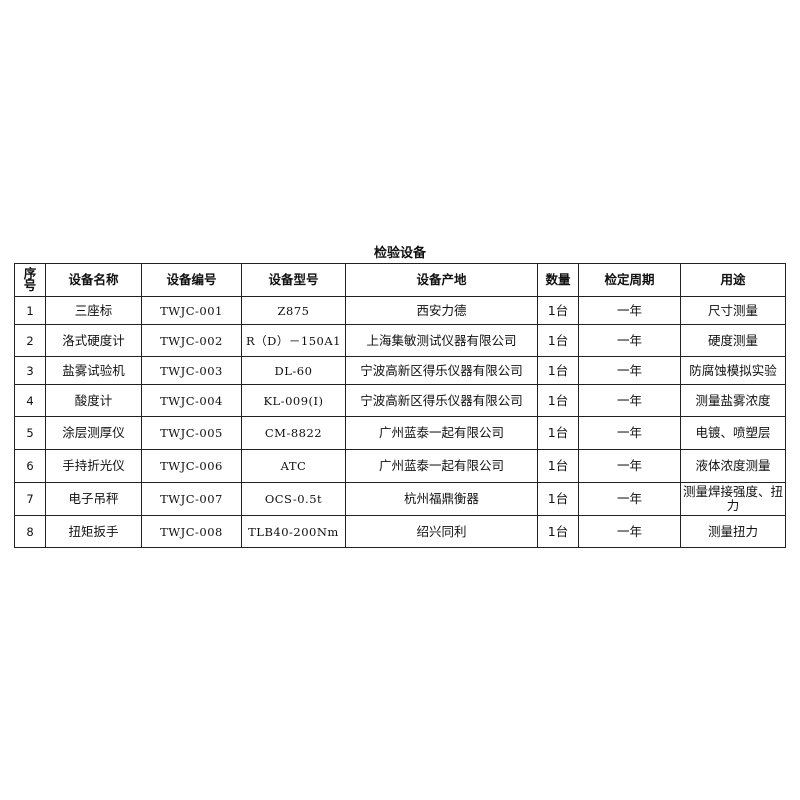 This screenshot has height=800, width=800. What do you see at coordinates (191, 370) in the screenshot?
I see `cell-code: TWJC-003` at bounding box center [191, 370].